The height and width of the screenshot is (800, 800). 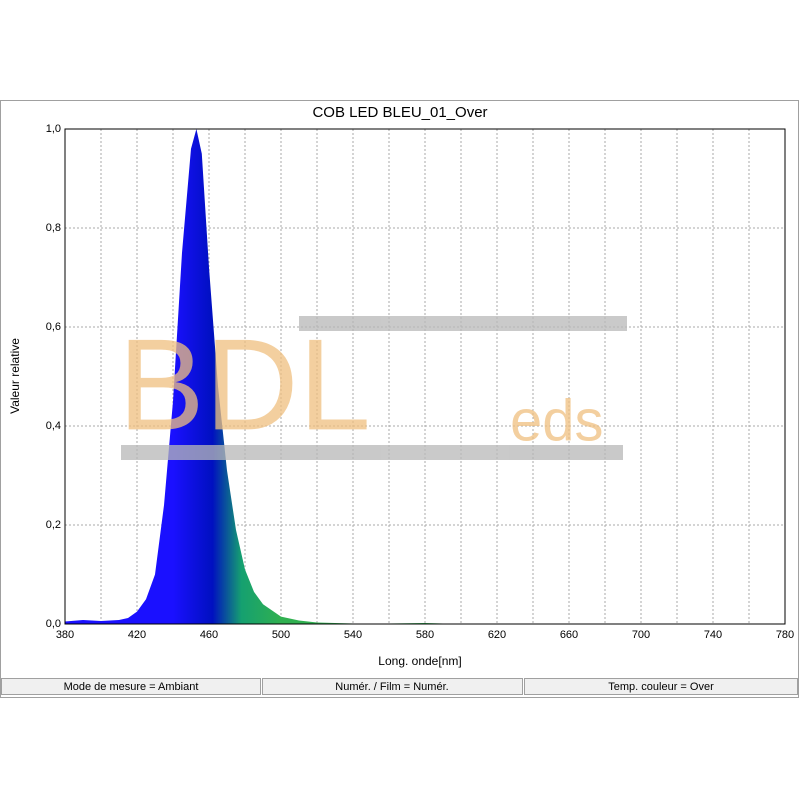 I want to click on status-text: Mode de mesure = Ambiant, so click(x=131, y=687).